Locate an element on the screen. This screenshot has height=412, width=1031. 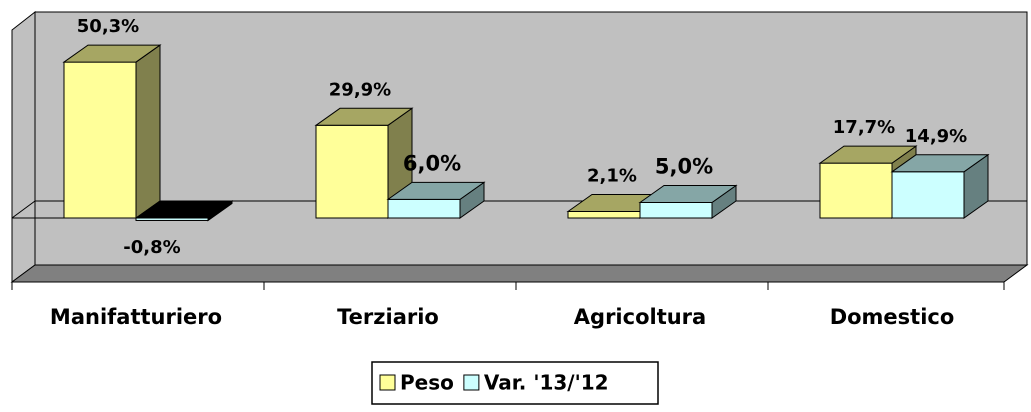
x-tick-label: Manifatturiero is located at coordinates (136, 317).